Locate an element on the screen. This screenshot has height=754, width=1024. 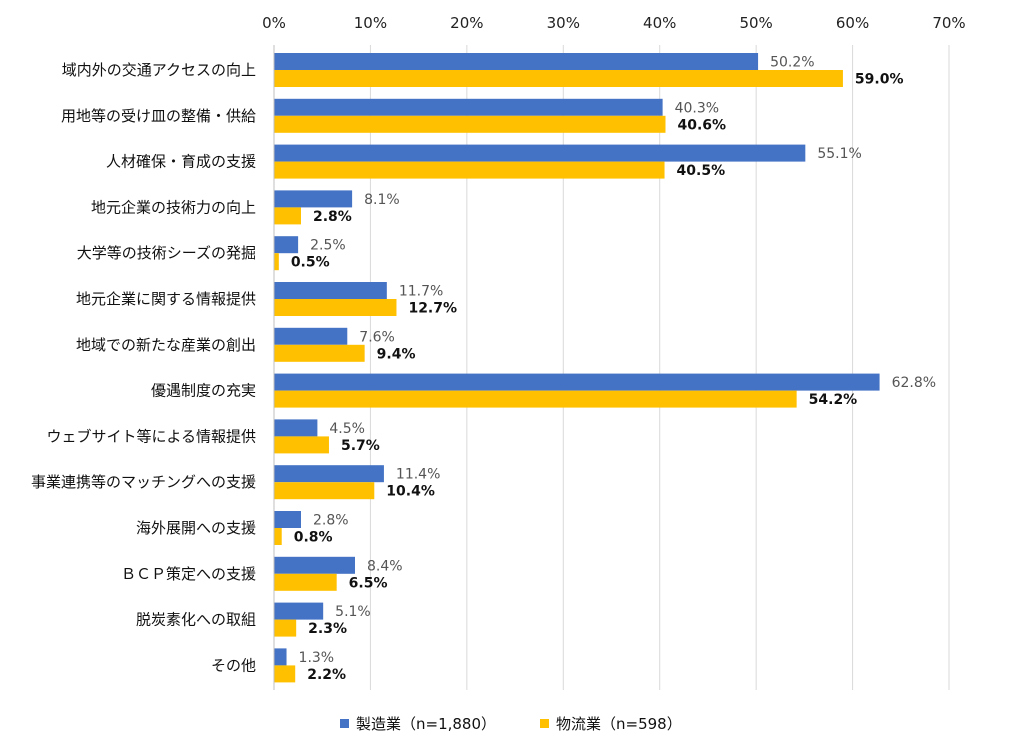
category-label: 大学等の技術シーズの発掘 is located at coordinates (166, 253).